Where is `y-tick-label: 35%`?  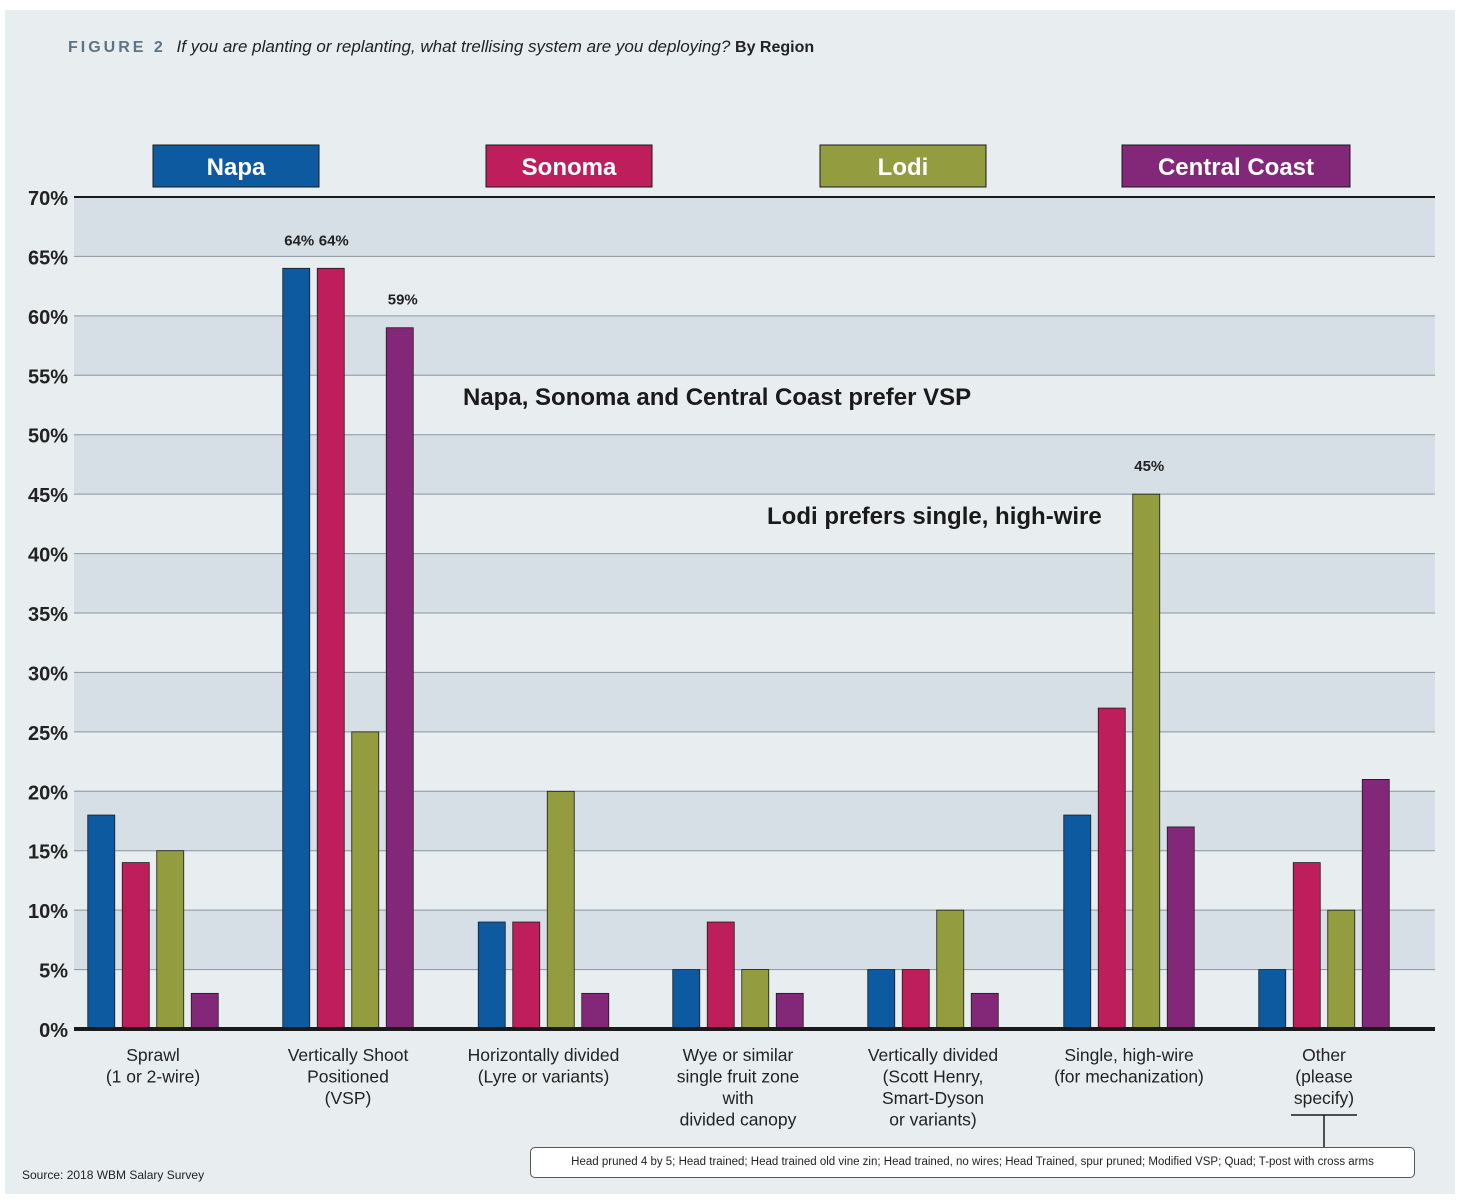
y-tick-label: 35% is located at coordinates (48, 615).